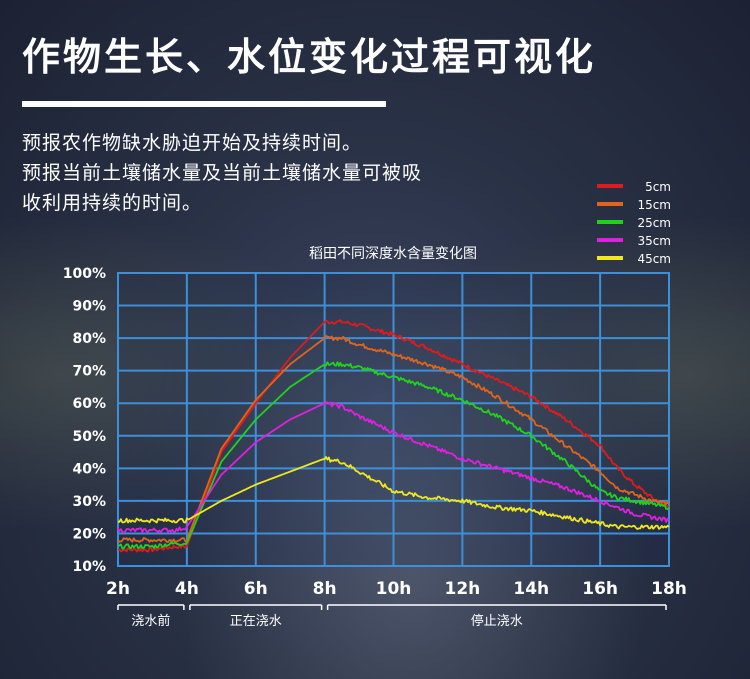  What do you see at coordinates (658, 187) in the screenshot?
I see `legend-label: 5cm` at bounding box center [658, 187].